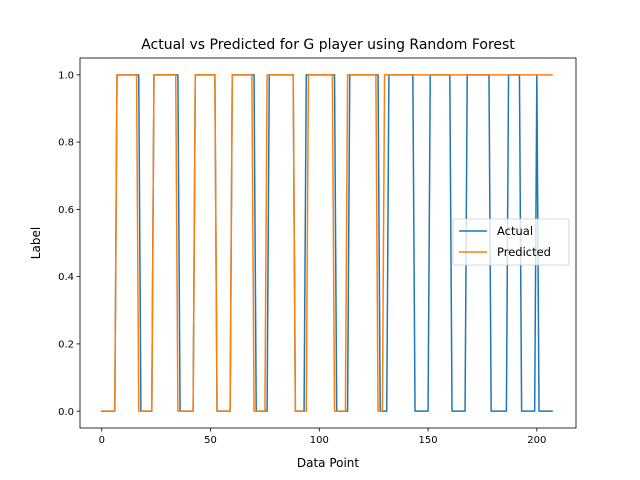 Image resolution: width=640 pixels, height=480 pixels. What do you see at coordinates (524, 252) in the screenshot?
I see `legend-label-predicted: Predicted` at bounding box center [524, 252].